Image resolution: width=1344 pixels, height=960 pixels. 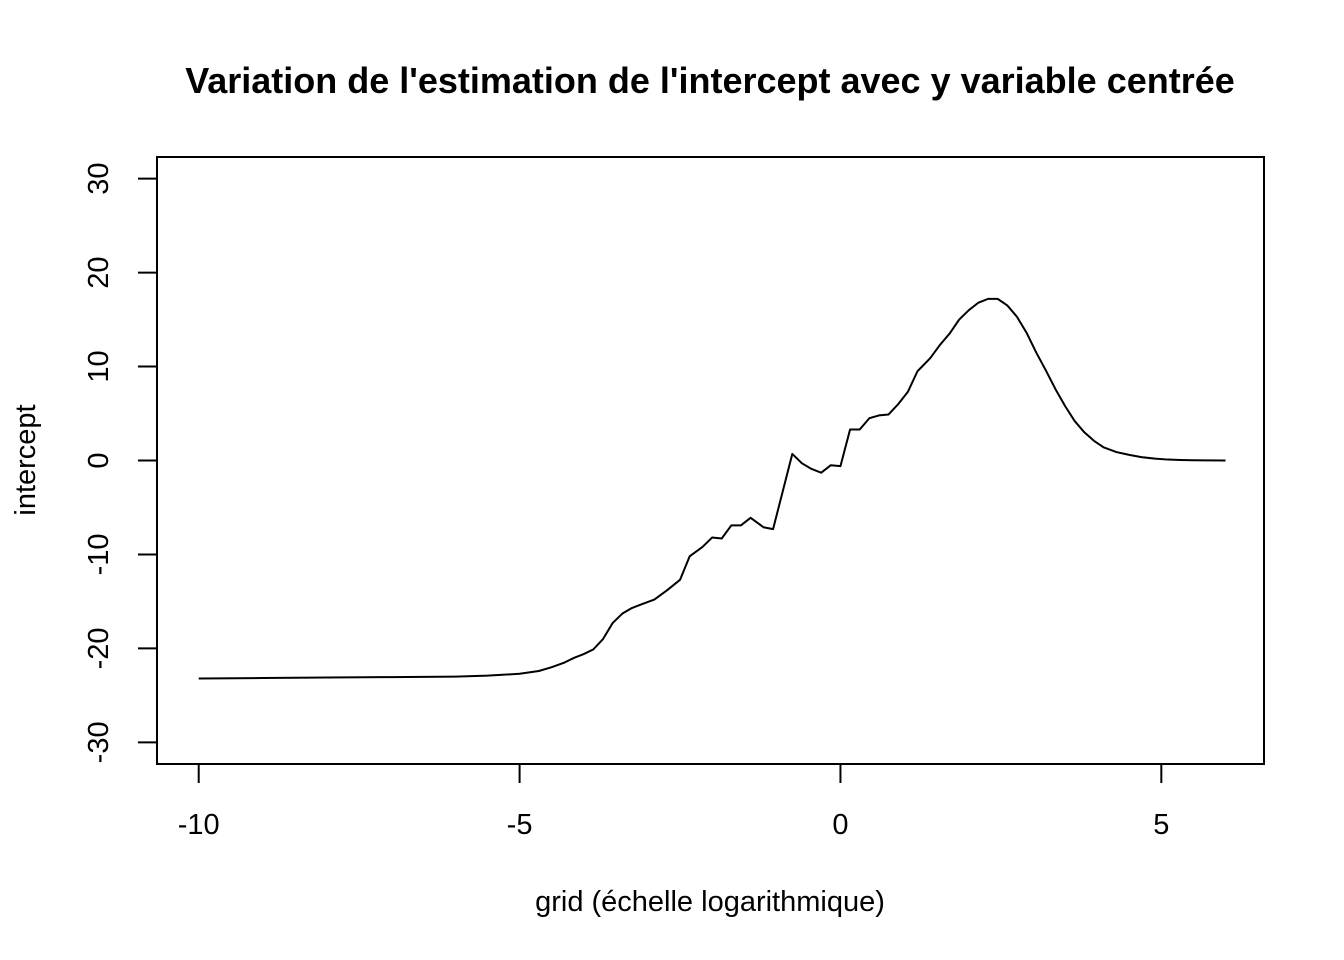 I want to click on y-tick-label: -30, so click(x=99, y=742).